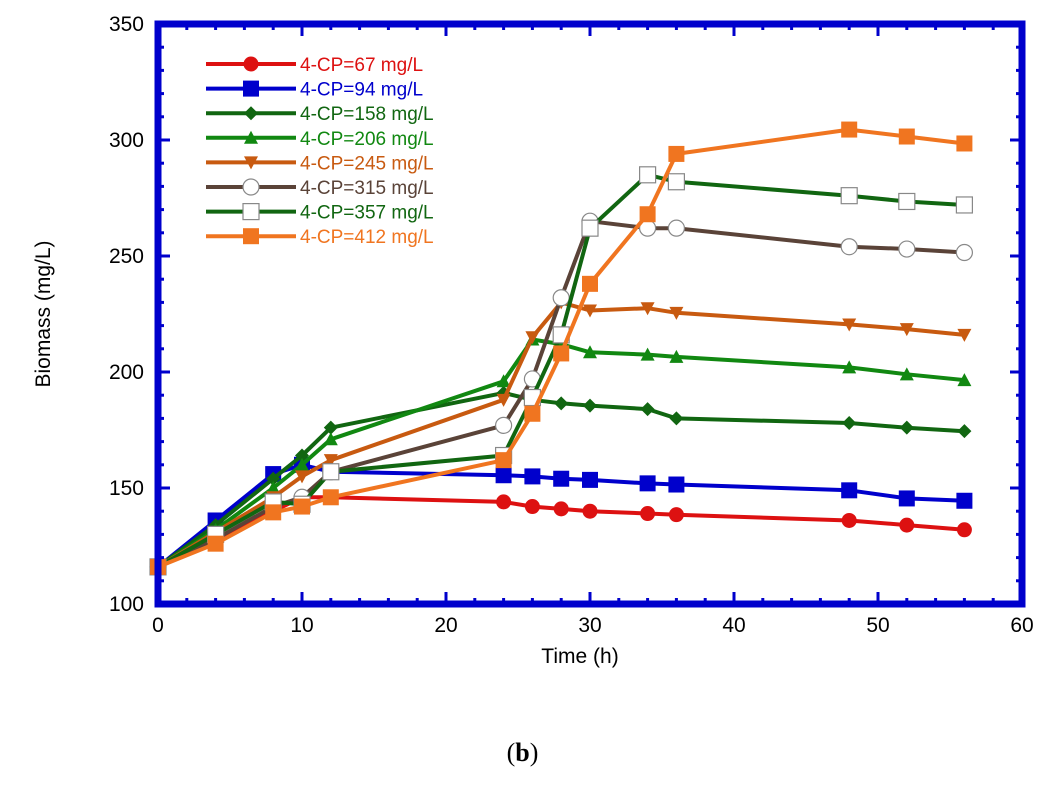 The height and width of the screenshot is (788, 1045). I want to click on y-tick-label: 100, so click(126, 604).